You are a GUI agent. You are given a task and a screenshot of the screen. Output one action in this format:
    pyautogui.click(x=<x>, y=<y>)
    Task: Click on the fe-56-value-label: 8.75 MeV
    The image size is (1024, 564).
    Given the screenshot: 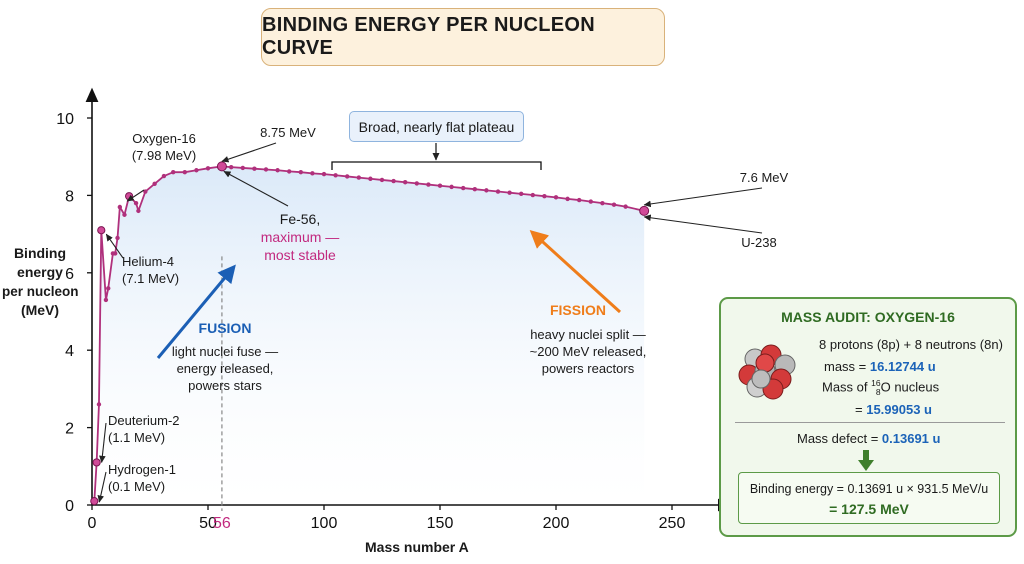 What is the action you would take?
    pyautogui.click(x=288, y=132)
    